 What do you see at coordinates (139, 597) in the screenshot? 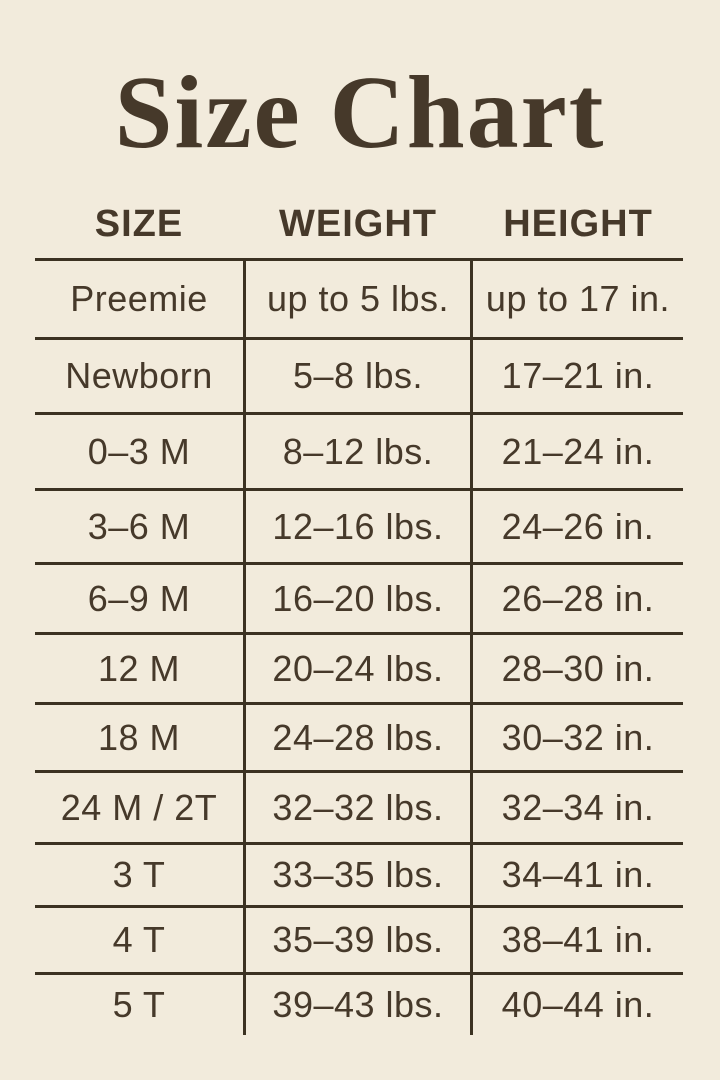
I see `size-cell: 6–9 M` at bounding box center [139, 597].